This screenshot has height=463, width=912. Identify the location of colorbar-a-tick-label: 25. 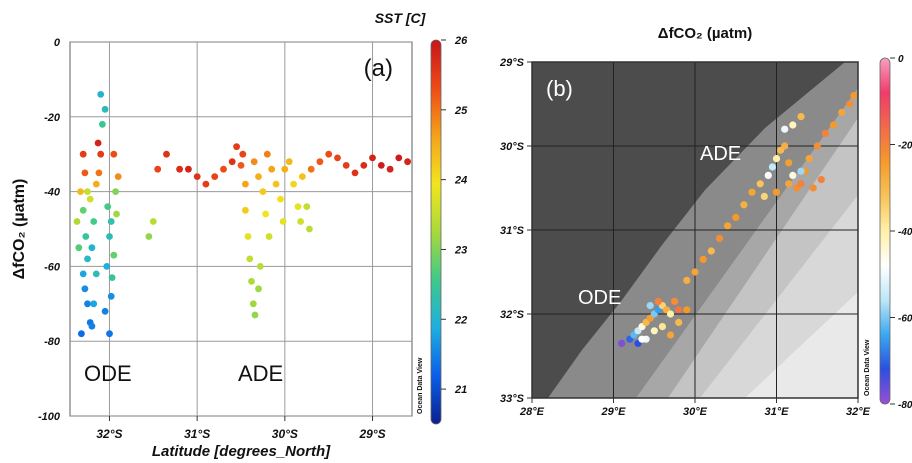
(461, 111).